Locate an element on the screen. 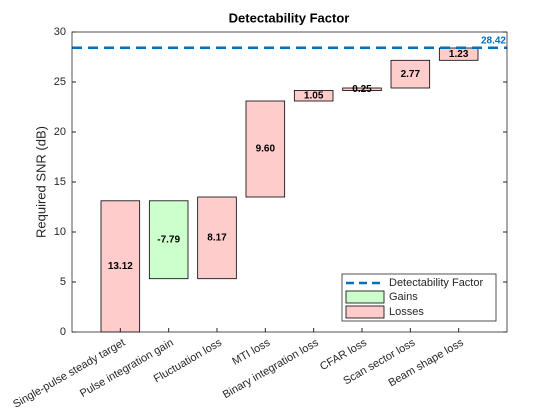  data-label: 1.05 is located at coordinates (314, 95).